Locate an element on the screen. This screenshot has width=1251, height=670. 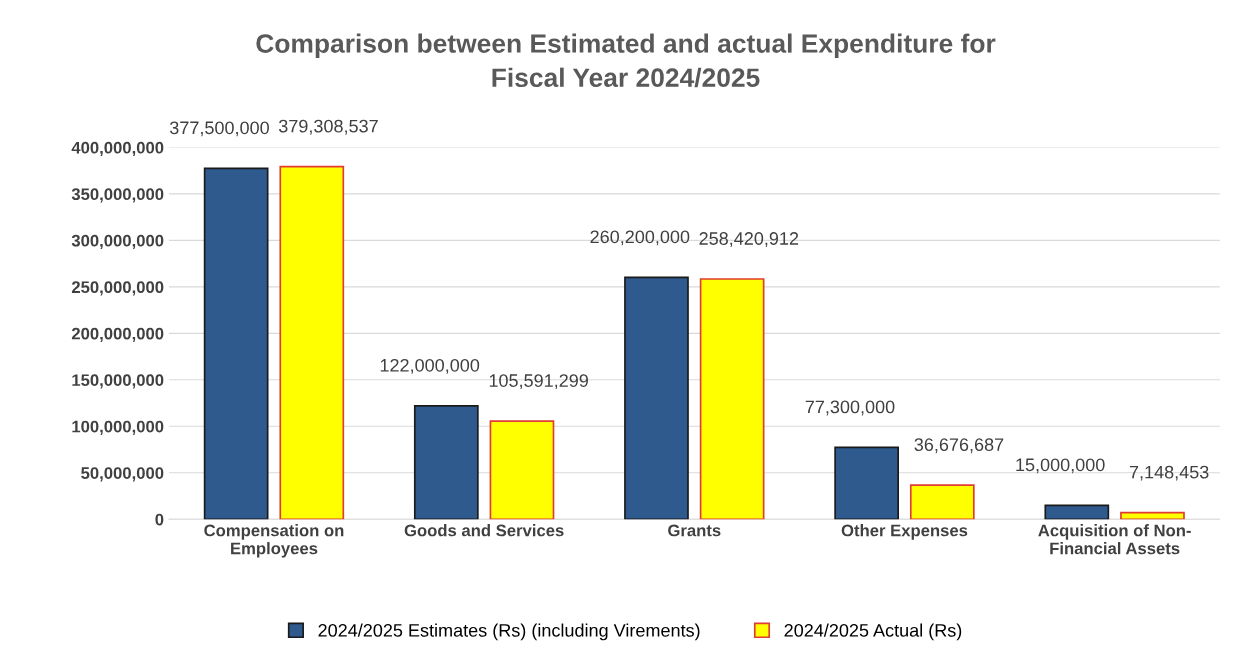
legend-label: 2024/2025 Actual (Rs) is located at coordinates (873, 632).